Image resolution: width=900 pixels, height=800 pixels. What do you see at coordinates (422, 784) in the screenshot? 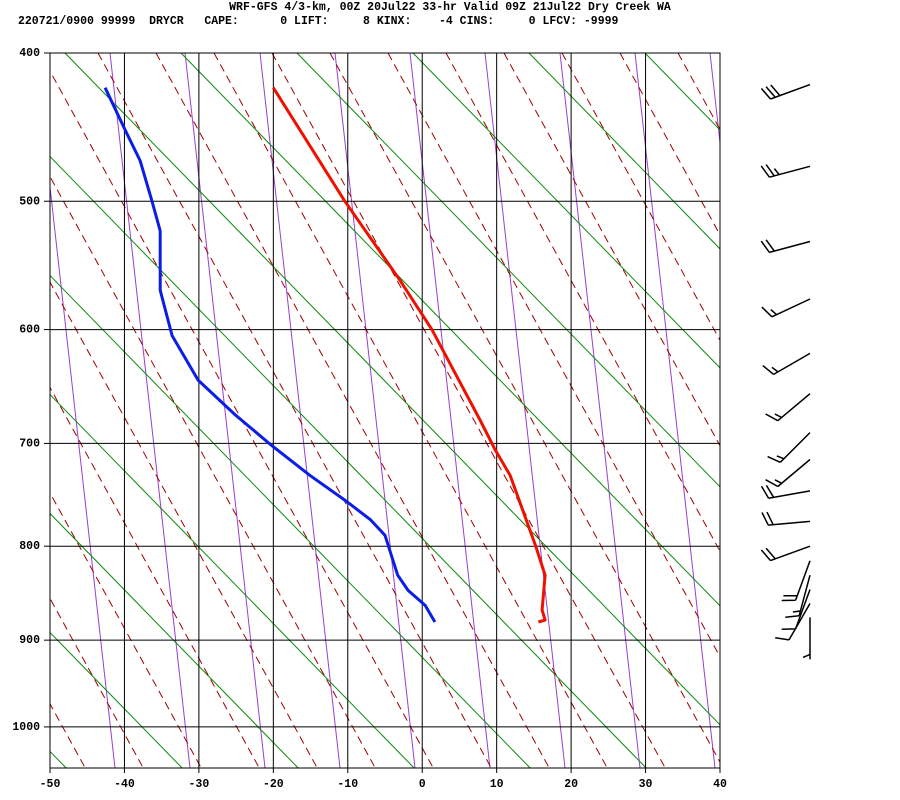
I see `x-tick-label: 0` at bounding box center [422, 784].